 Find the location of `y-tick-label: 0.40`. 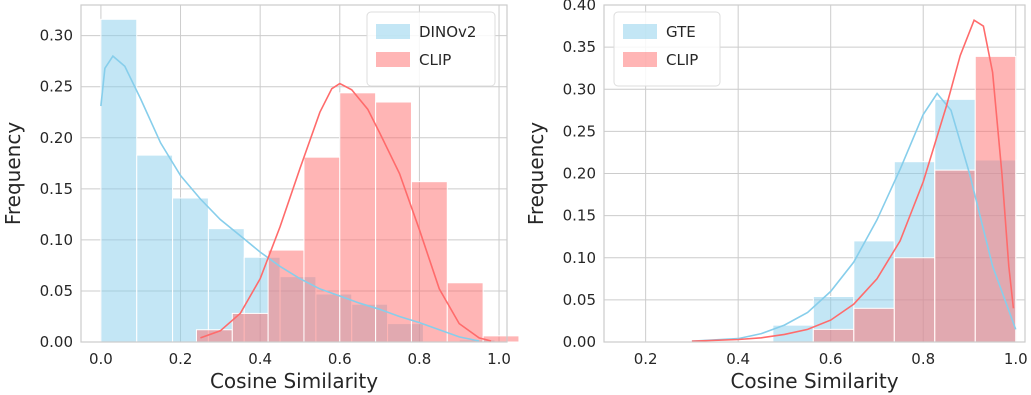

y-tick-label: 0.40 is located at coordinates (579, 7).